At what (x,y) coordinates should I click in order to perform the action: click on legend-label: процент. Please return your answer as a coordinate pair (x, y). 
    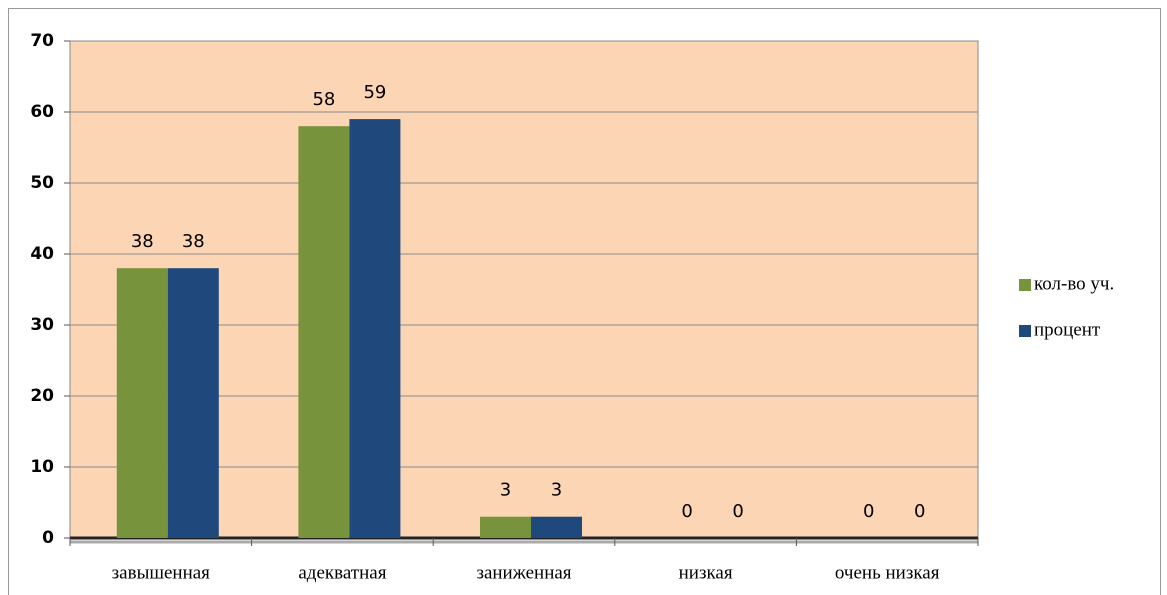
    Looking at the image, I should click on (1067, 329).